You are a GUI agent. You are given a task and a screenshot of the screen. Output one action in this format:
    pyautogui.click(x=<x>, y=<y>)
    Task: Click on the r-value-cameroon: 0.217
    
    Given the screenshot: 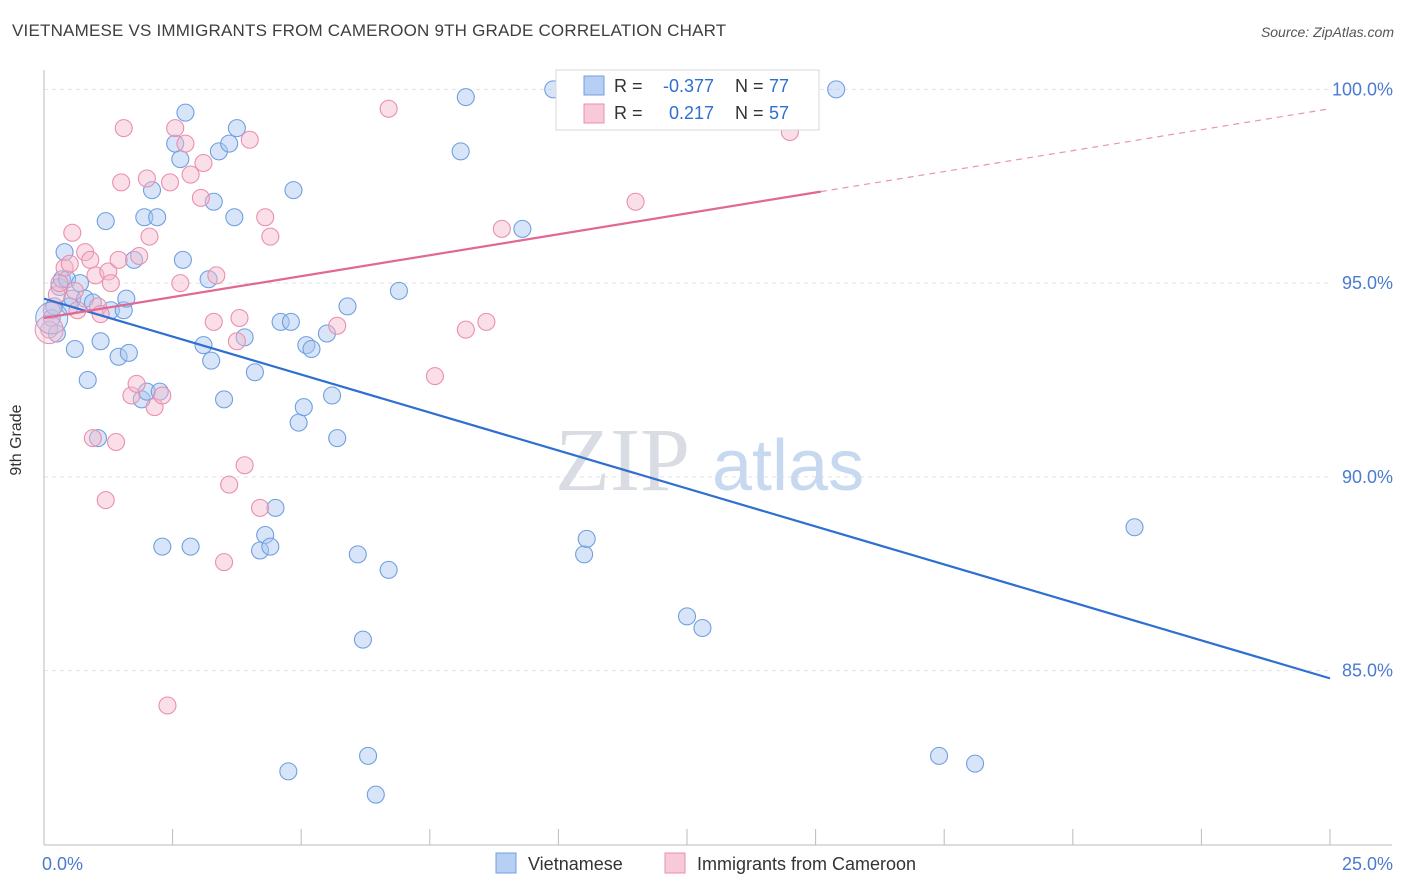 What is the action you would take?
    pyautogui.click(x=691, y=113)
    